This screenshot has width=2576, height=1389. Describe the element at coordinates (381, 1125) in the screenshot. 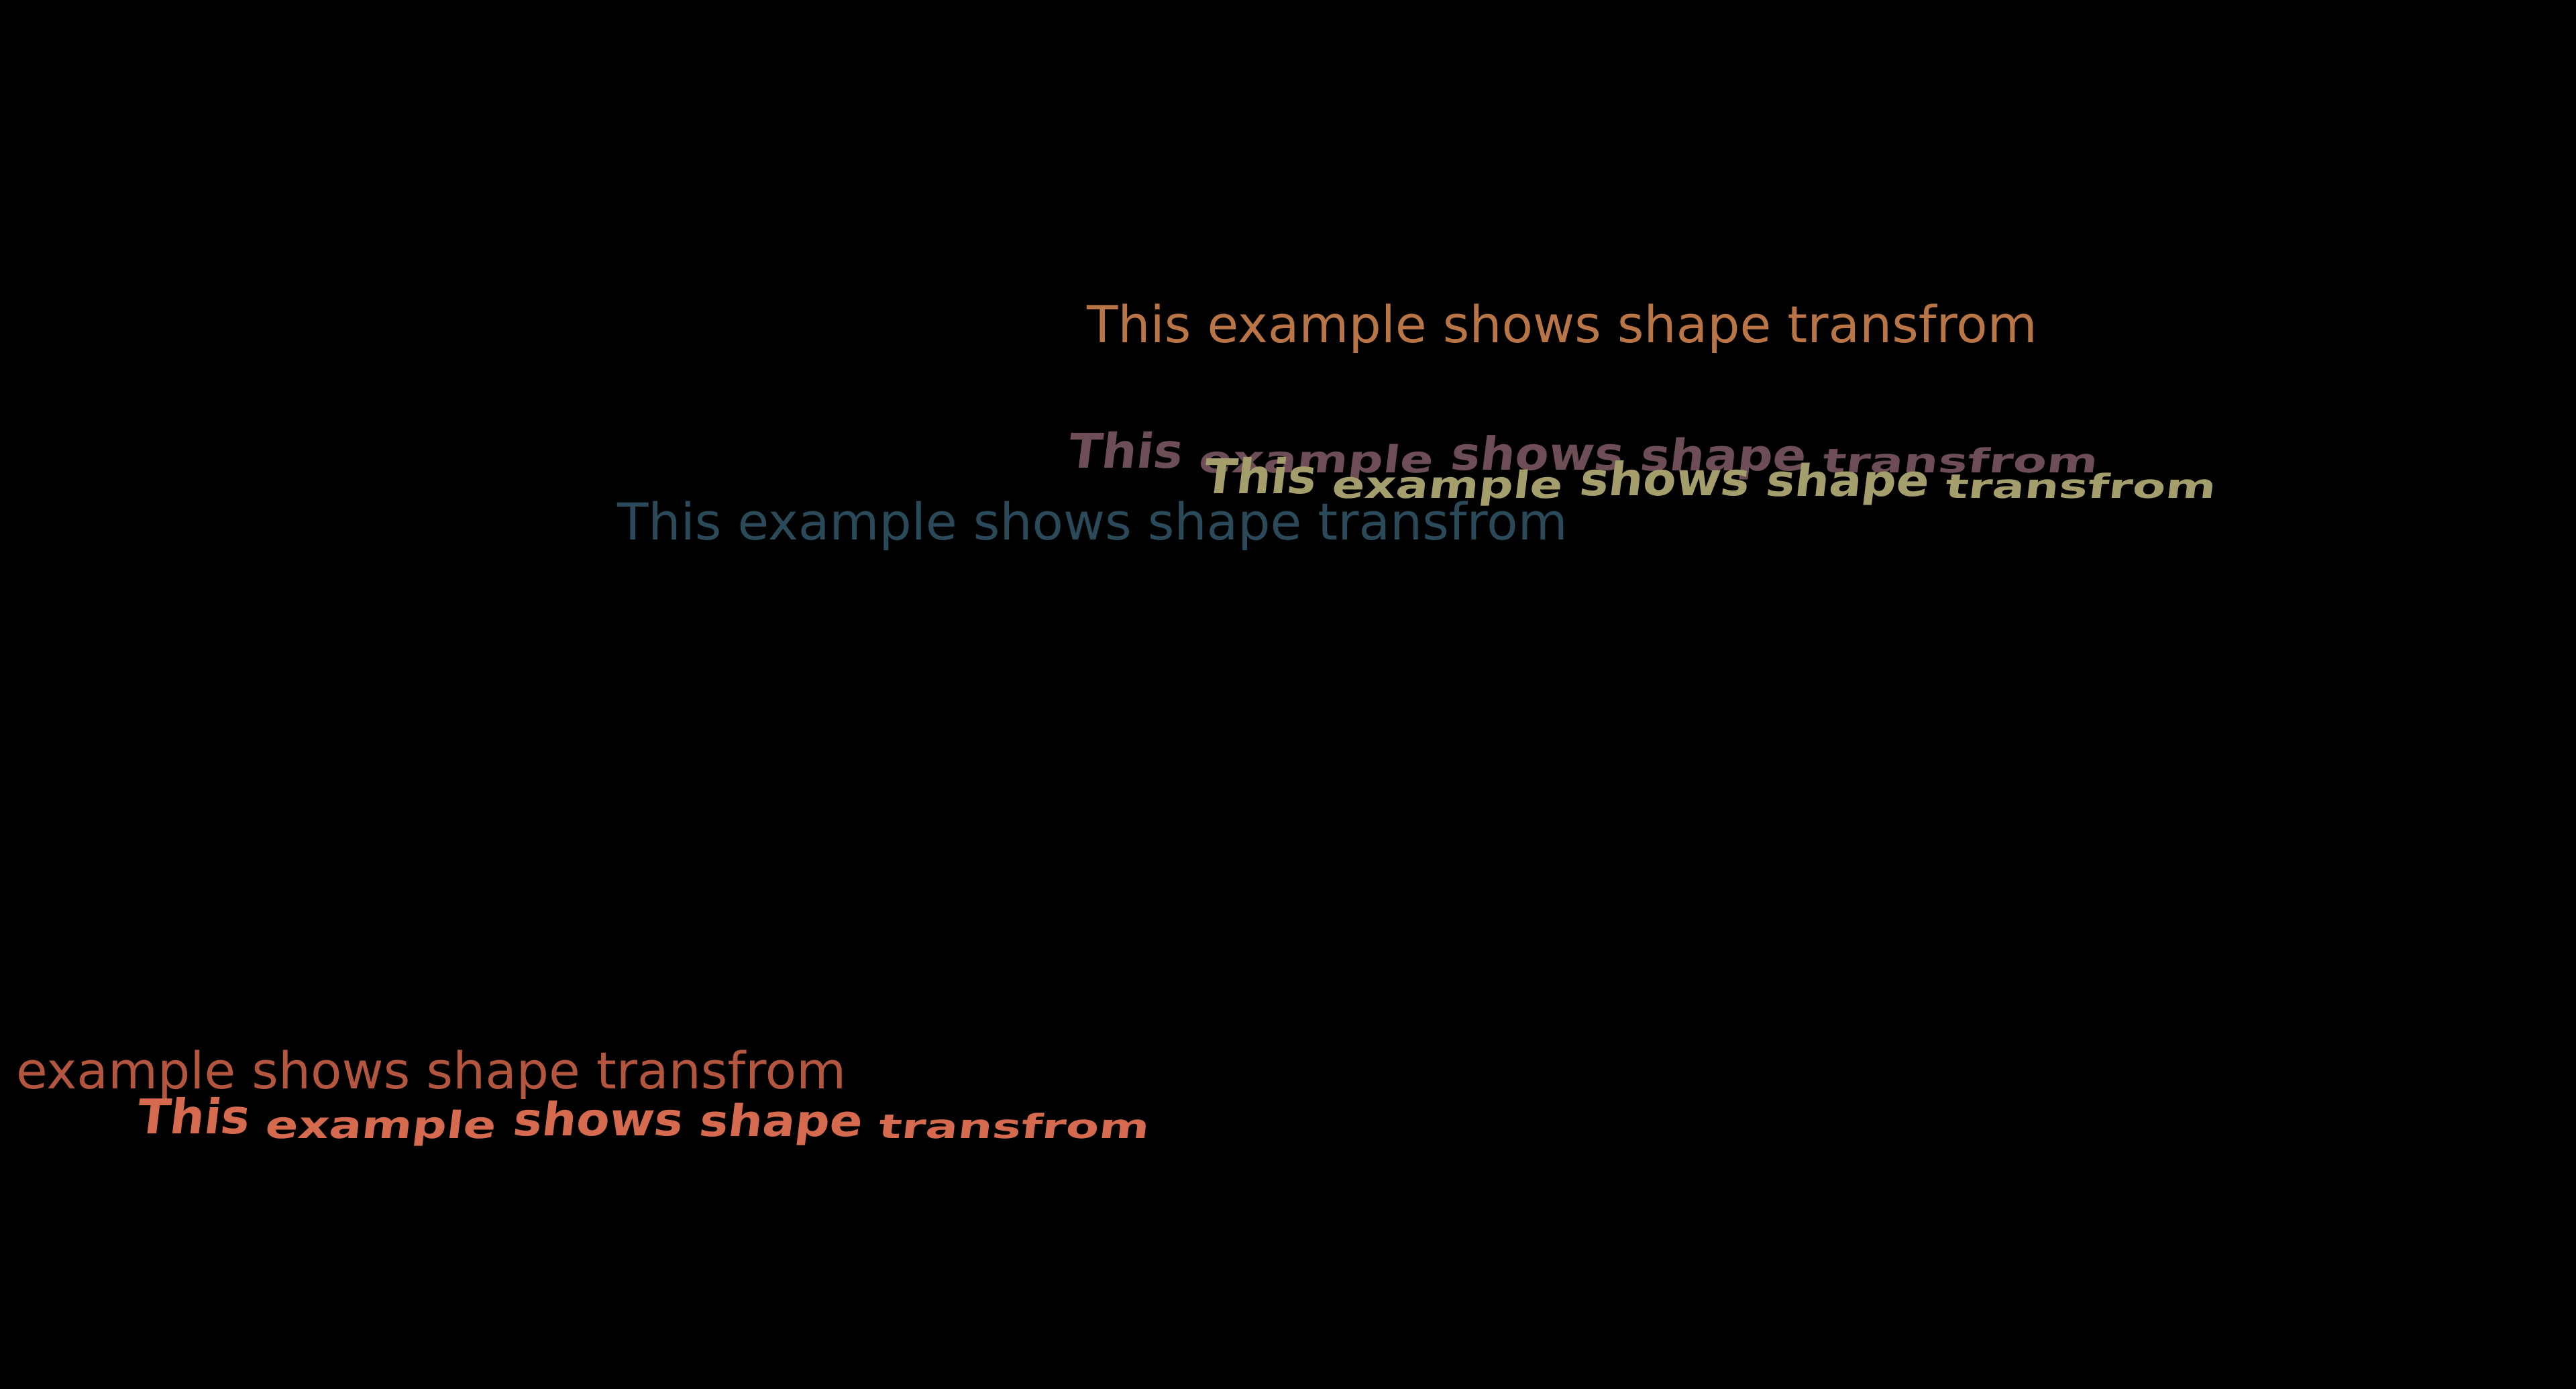

I see `morphed-word: example` at that location.